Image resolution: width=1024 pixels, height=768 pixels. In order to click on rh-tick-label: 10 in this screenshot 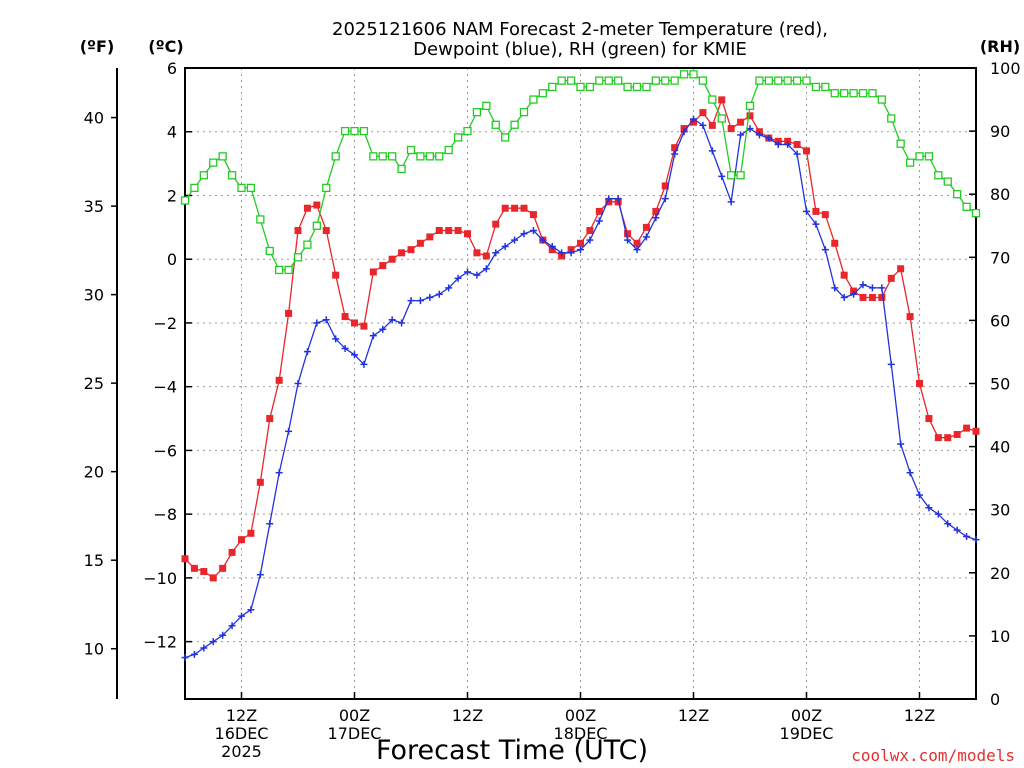, I will do `click(1000, 636)`.